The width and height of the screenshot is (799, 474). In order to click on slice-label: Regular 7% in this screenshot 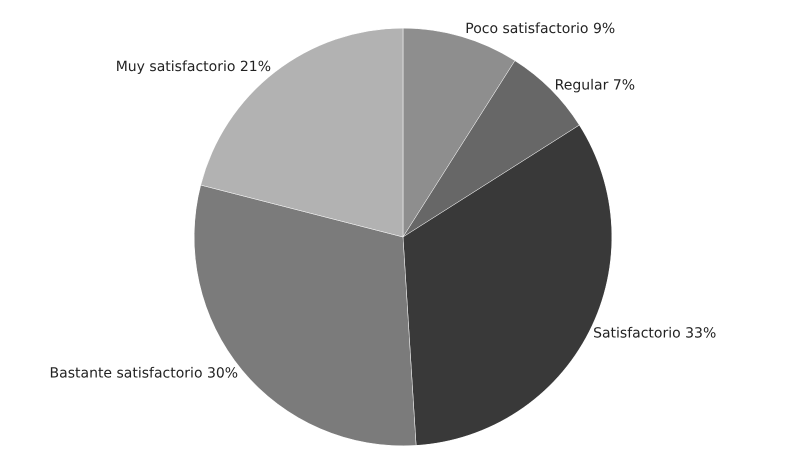, I will do `click(595, 85)`.